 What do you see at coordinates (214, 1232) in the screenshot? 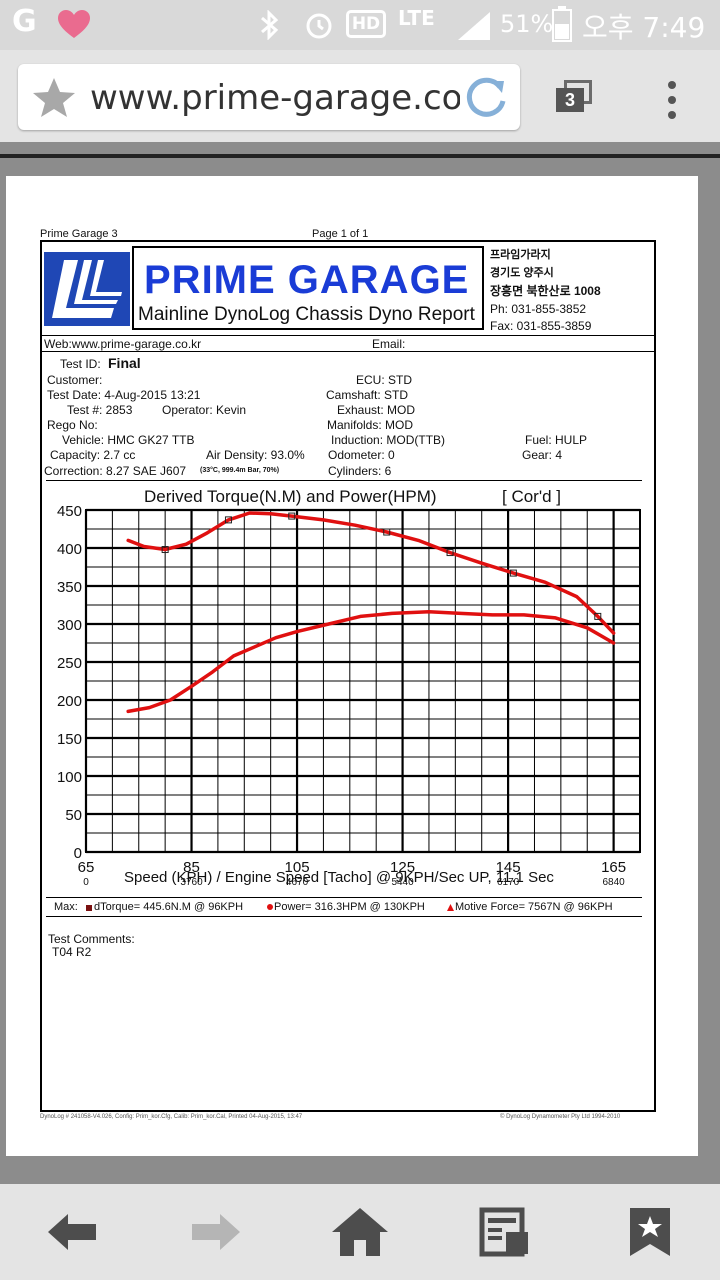
I see `forward-arrow-icon` at bounding box center [214, 1232].